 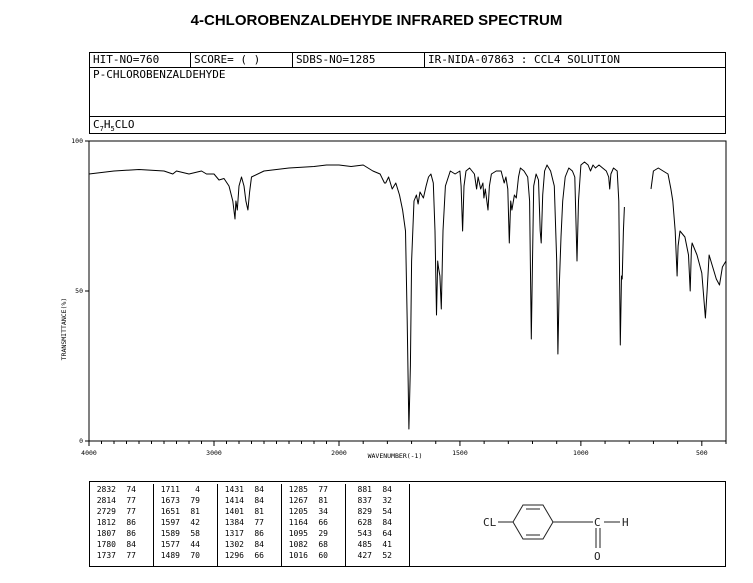 What do you see at coordinates (121, 544) in the screenshot?
I see `peak-row: 1780 84` at bounding box center [121, 544].